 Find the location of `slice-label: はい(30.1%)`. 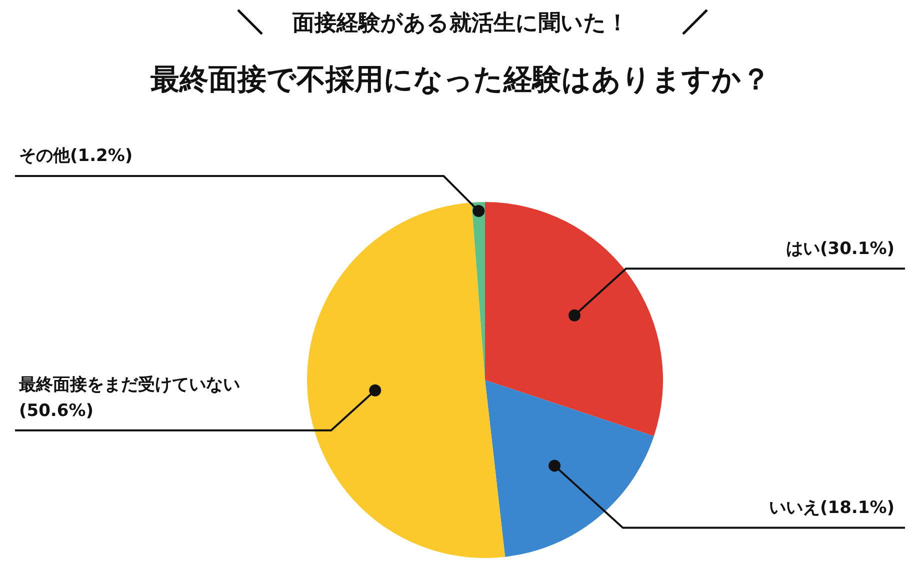

slice-label: はい(30.1%) is located at coordinates (840, 249).